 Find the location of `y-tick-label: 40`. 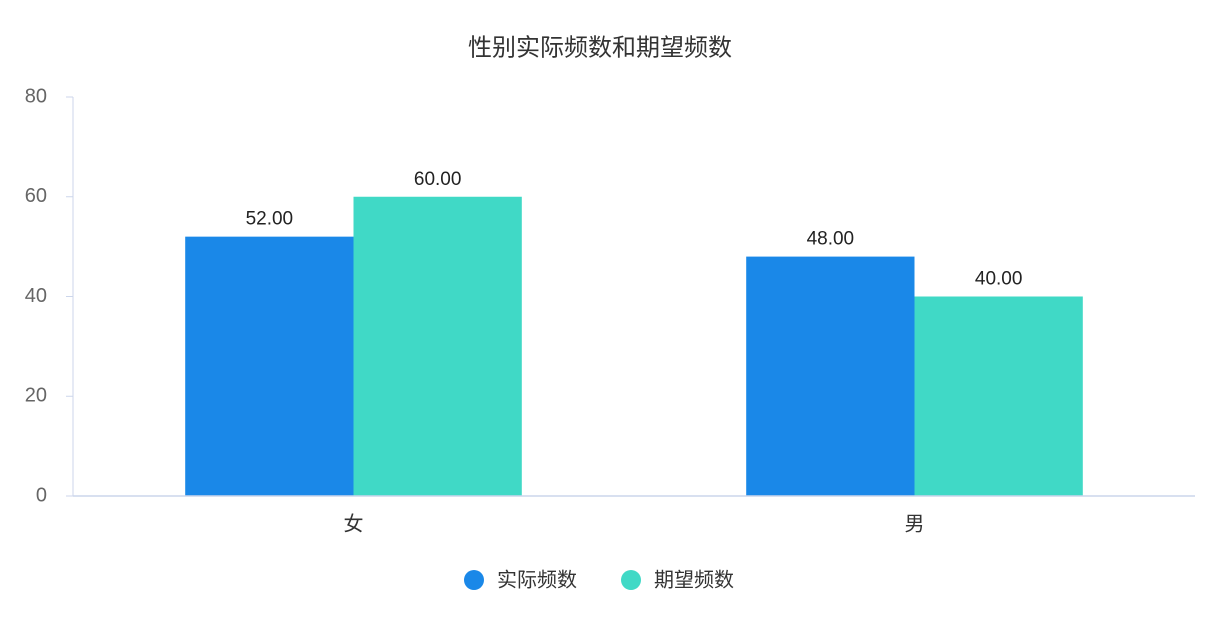

y-tick-label: 40 is located at coordinates (36, 296).